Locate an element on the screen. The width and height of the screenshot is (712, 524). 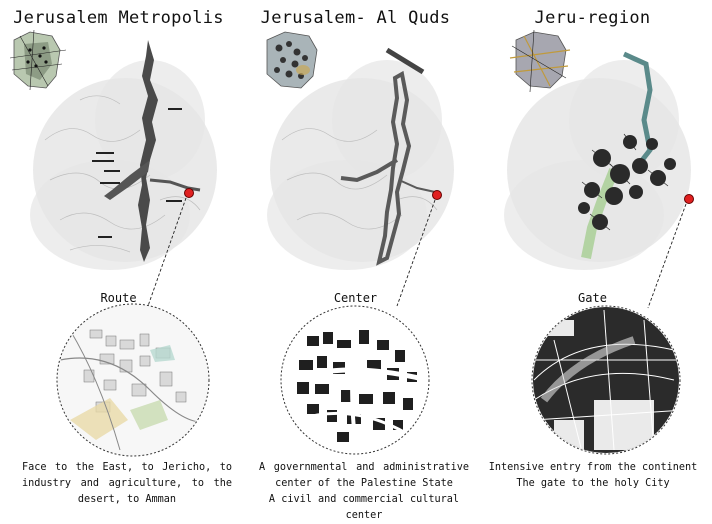
caption-line: Intensive entry from the continent is located at coordinates (593, 467).